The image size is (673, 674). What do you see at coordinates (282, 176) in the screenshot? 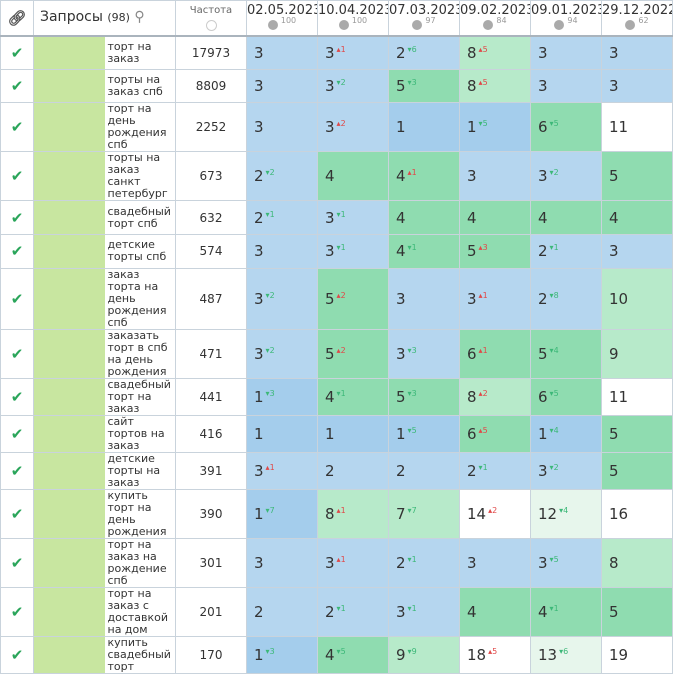
I see `position-cell: 2 ▾2` at bounding box center [282, 176].